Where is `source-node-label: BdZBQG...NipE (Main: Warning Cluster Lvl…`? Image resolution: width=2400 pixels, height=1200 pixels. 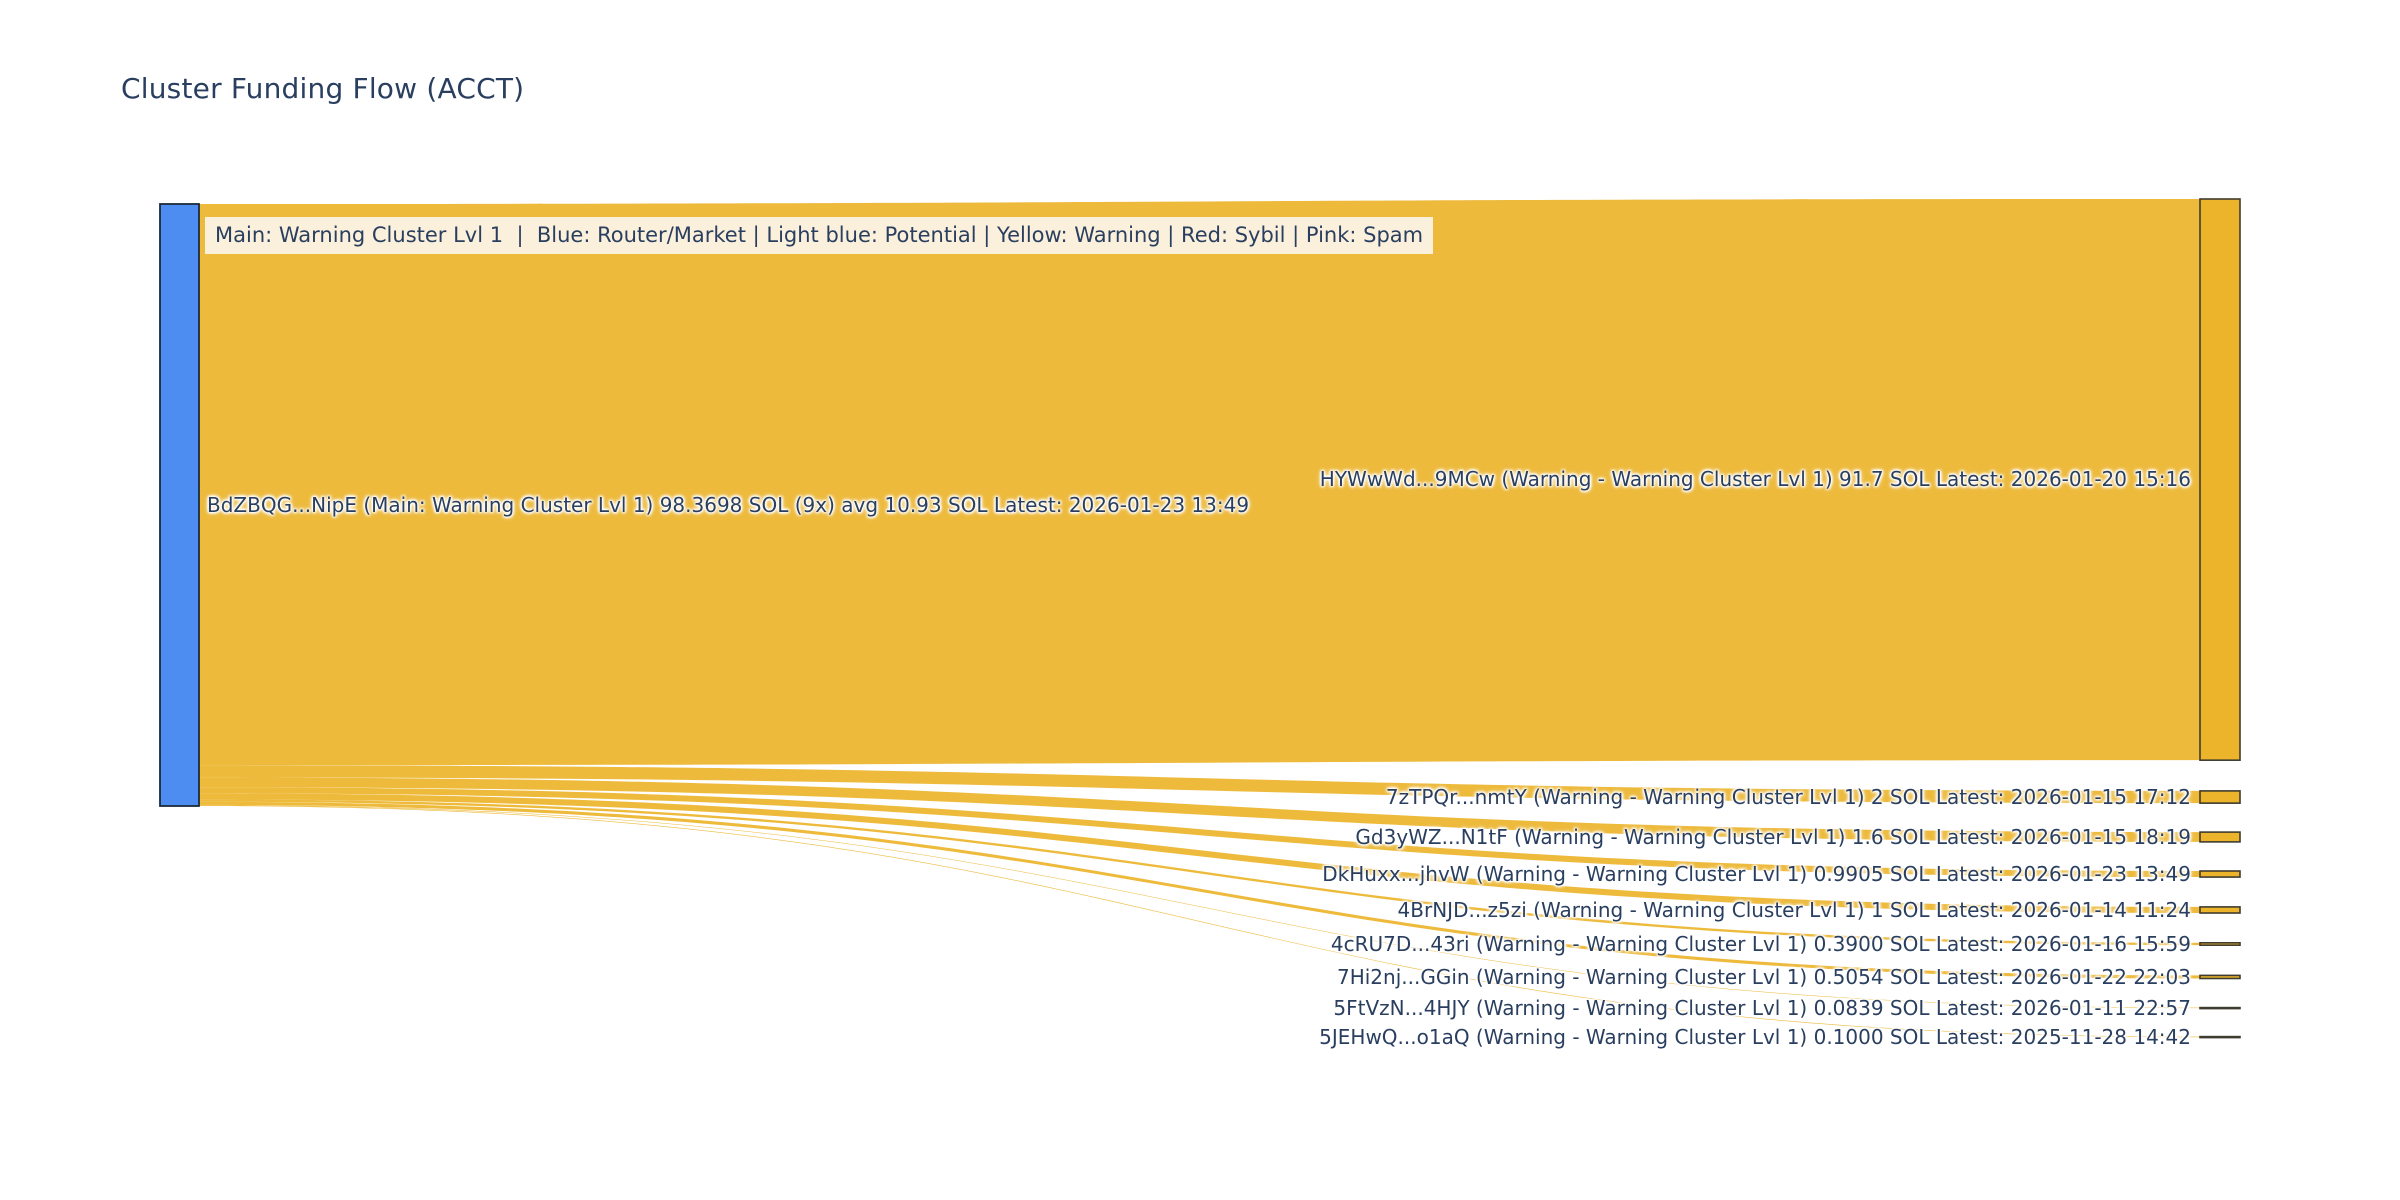
source-node-label: BdZBQG...NipE (Main: Warning Cluster Lvl… is located at coordinates (728, 505).